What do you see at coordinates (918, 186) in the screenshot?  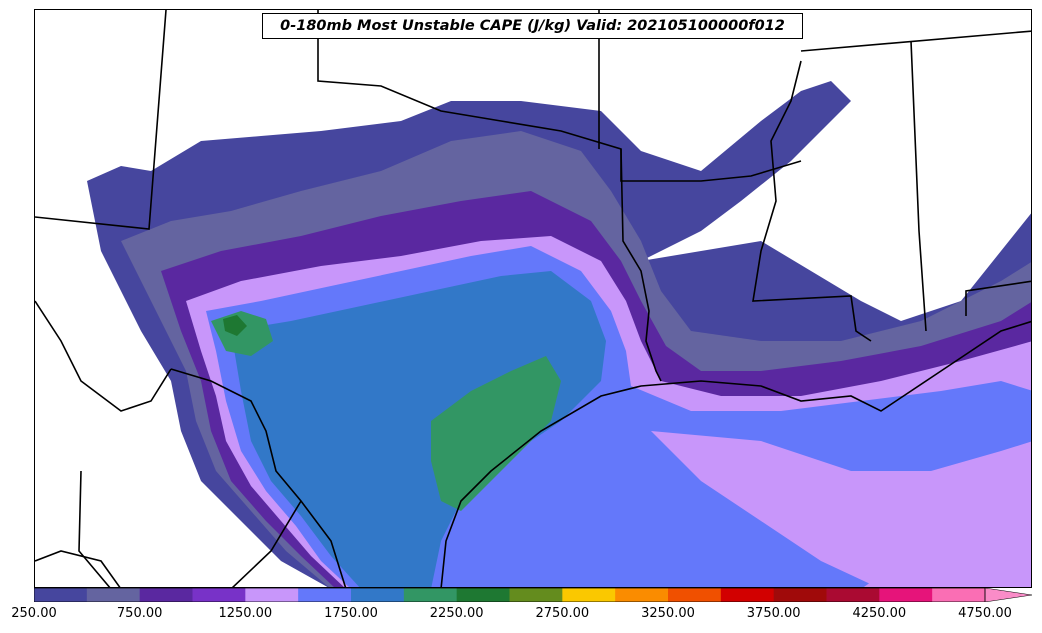 I see `mississippi-alabama-border` at bounding box center [918, 186].